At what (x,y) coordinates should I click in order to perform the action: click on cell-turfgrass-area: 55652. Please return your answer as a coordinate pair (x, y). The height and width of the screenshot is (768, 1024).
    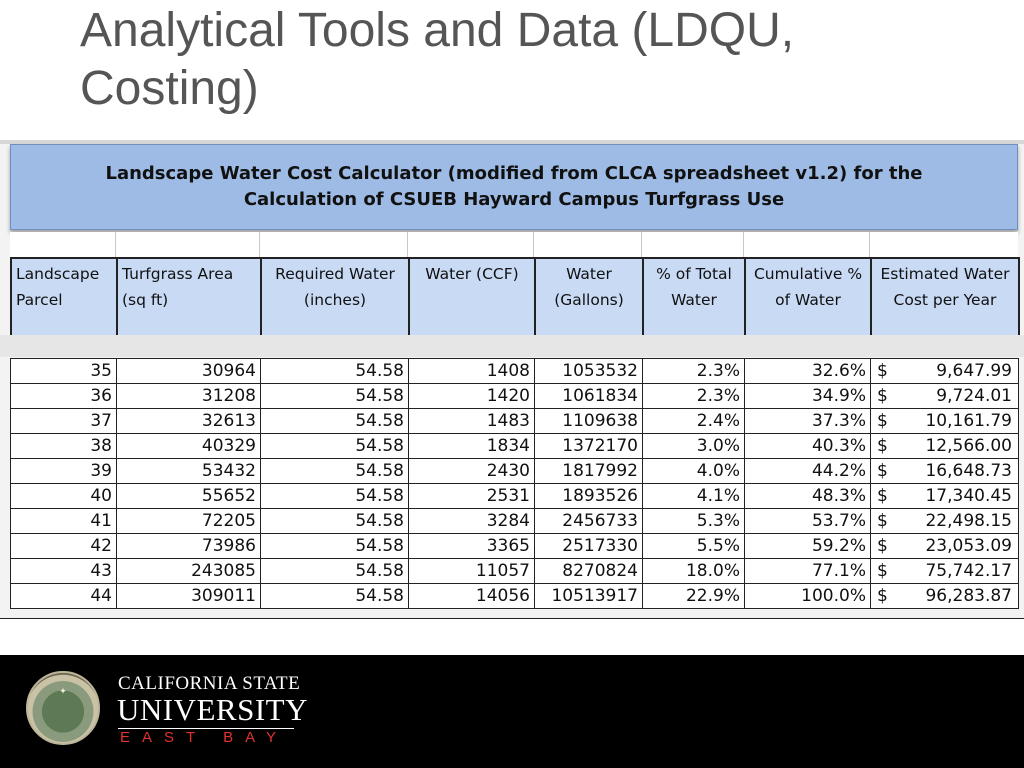
    Looking at the image, I should click on (188, 496).